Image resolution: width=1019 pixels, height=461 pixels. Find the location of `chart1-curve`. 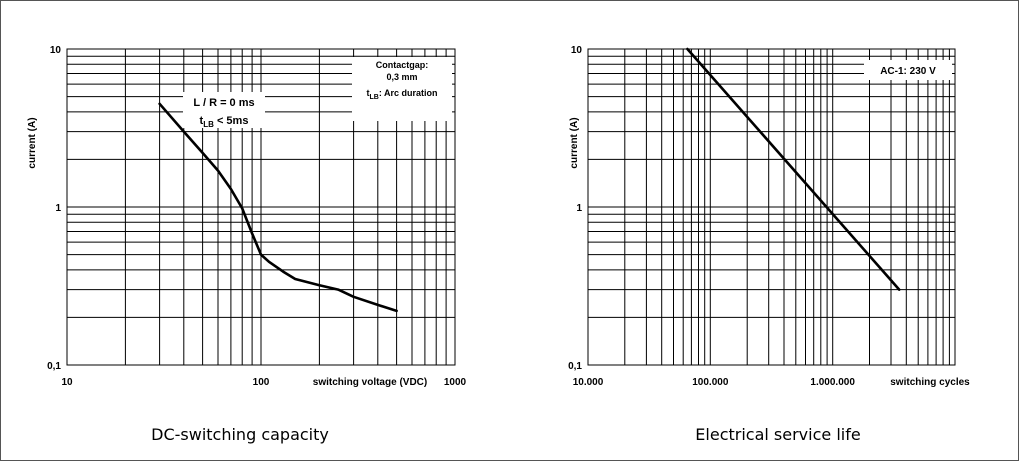

chart1-curve is located at coordinates (278, 207).